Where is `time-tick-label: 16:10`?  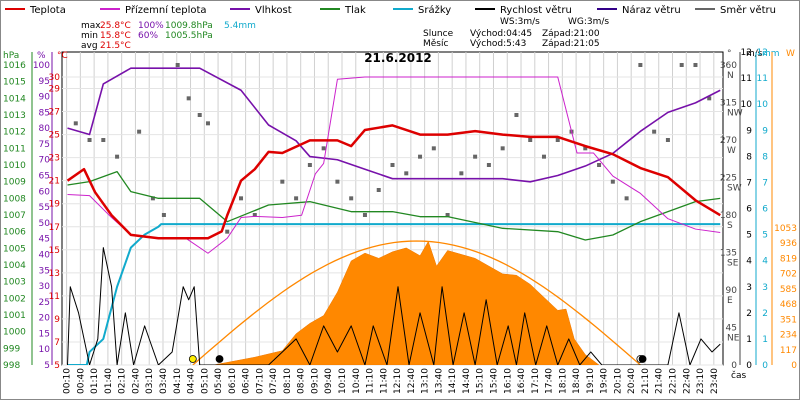 time-tick-label: 16:10 is located at coordinates (508, 381).